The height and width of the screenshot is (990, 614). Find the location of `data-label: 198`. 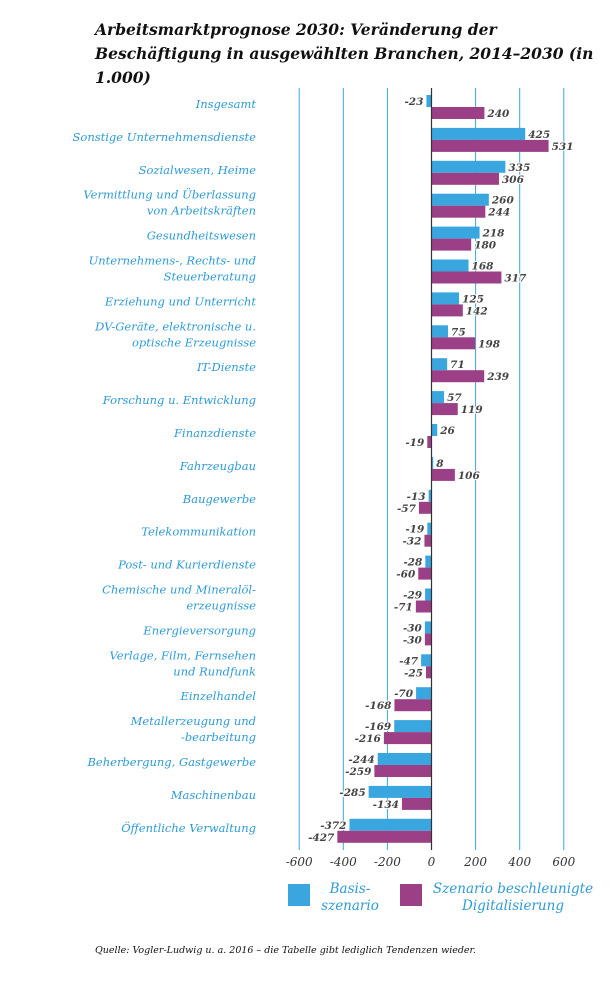

data-label: 198 is located at coordinates (489, 344).